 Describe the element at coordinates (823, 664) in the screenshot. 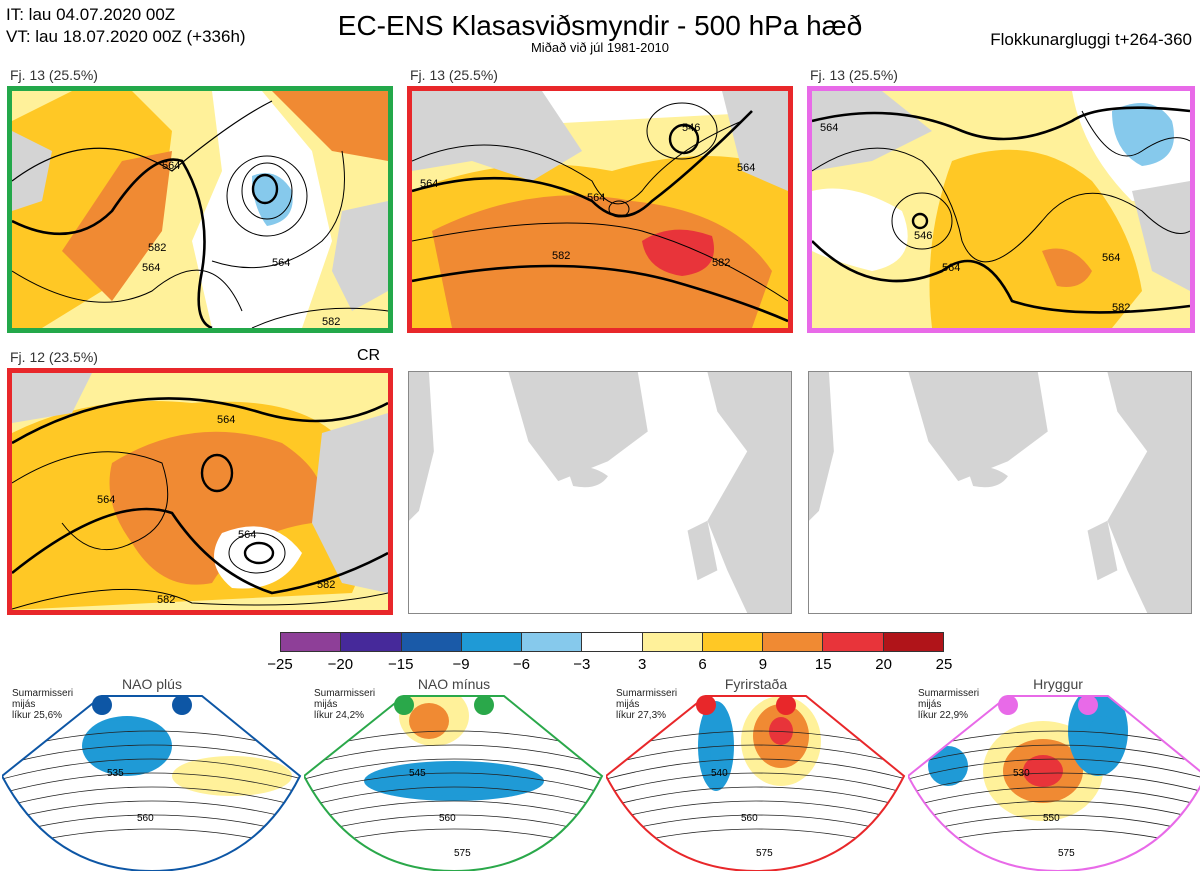

I see `colorbar-tick-label: 15` at that location.